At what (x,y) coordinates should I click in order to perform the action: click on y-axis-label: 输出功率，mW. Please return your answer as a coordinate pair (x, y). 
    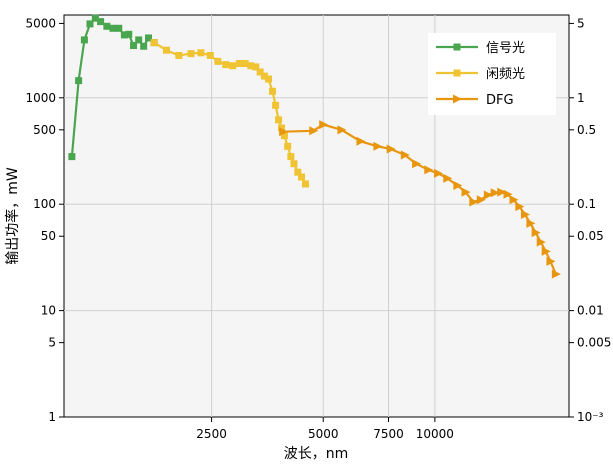
    Looking at the image, I should click on (12, 216).